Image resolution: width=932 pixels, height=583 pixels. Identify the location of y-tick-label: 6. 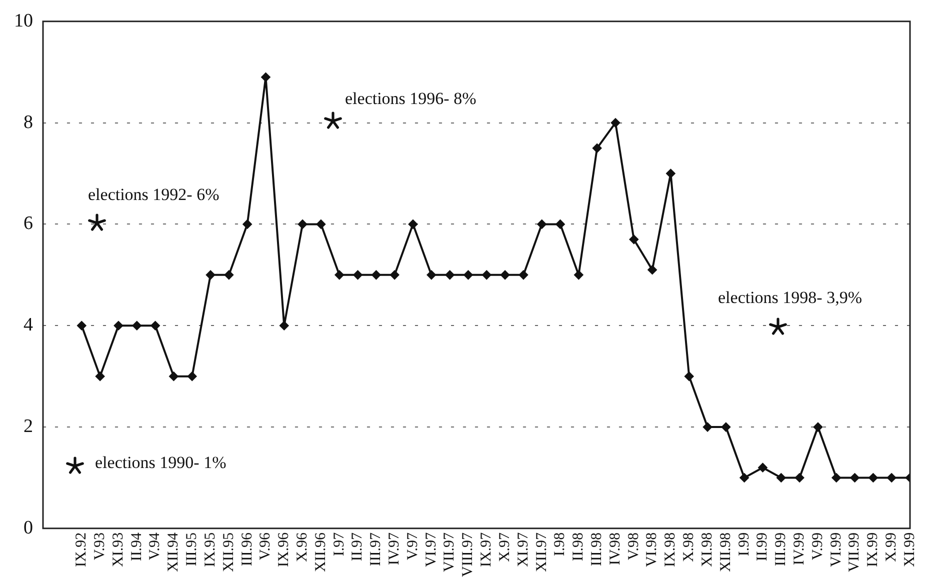
(28, 223).